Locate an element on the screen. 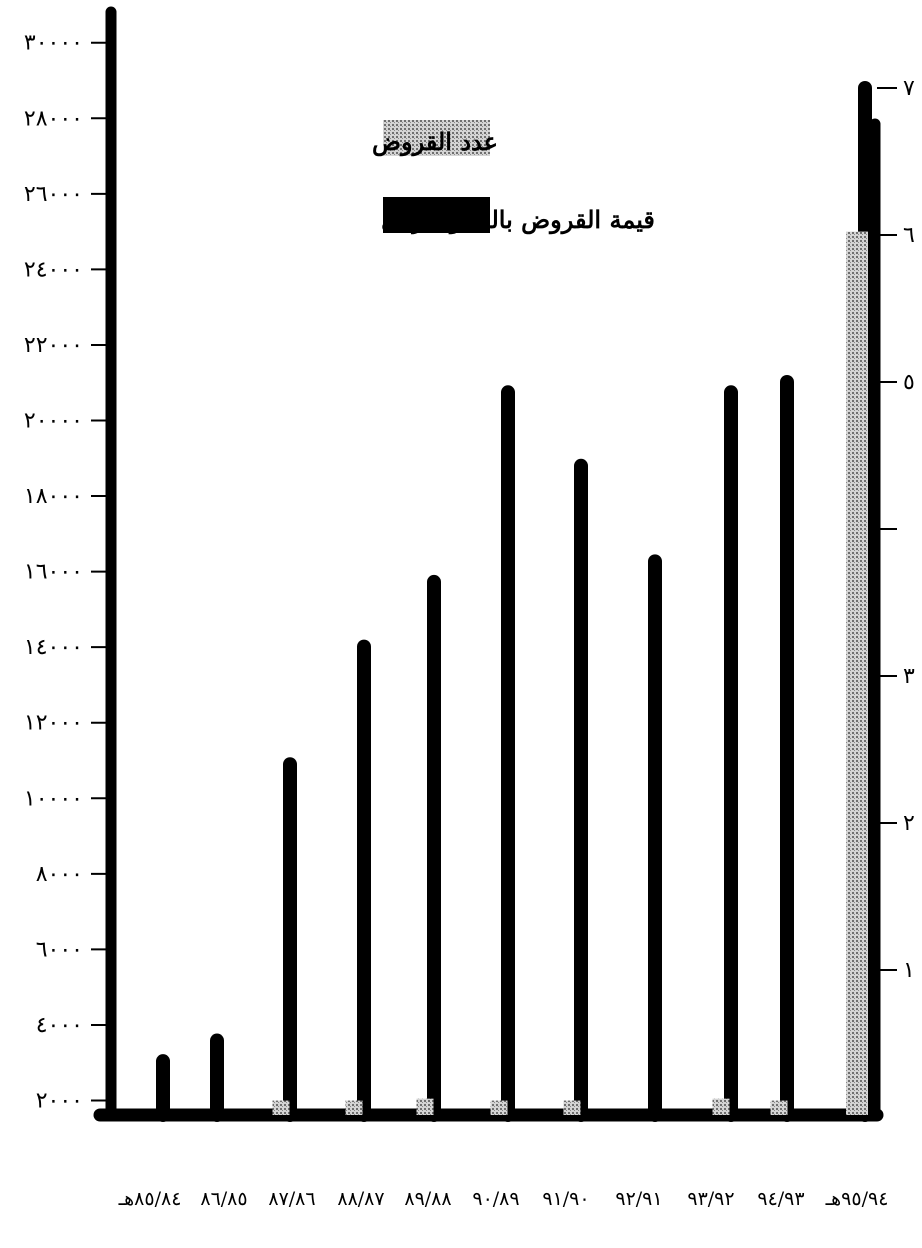  right-tick-label: ٧ is located at coordinates (909, 88).